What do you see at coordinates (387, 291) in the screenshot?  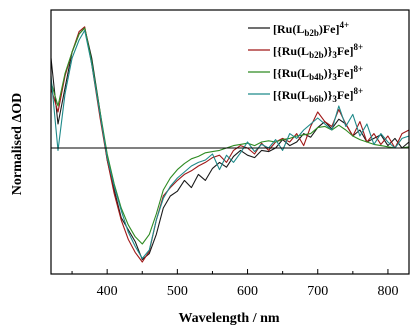 I see `x-tick-label: 800` at bounding box center [387, 291].